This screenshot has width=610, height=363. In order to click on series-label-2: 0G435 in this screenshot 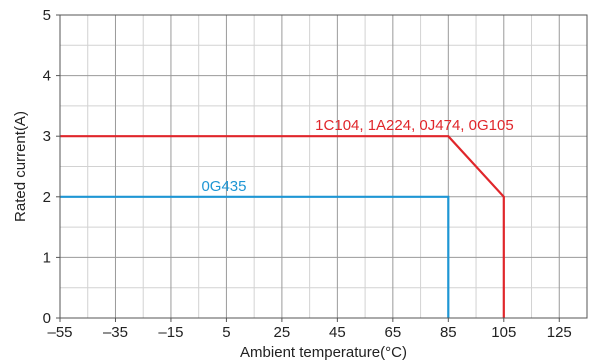, I will do `click(223, 186)`.